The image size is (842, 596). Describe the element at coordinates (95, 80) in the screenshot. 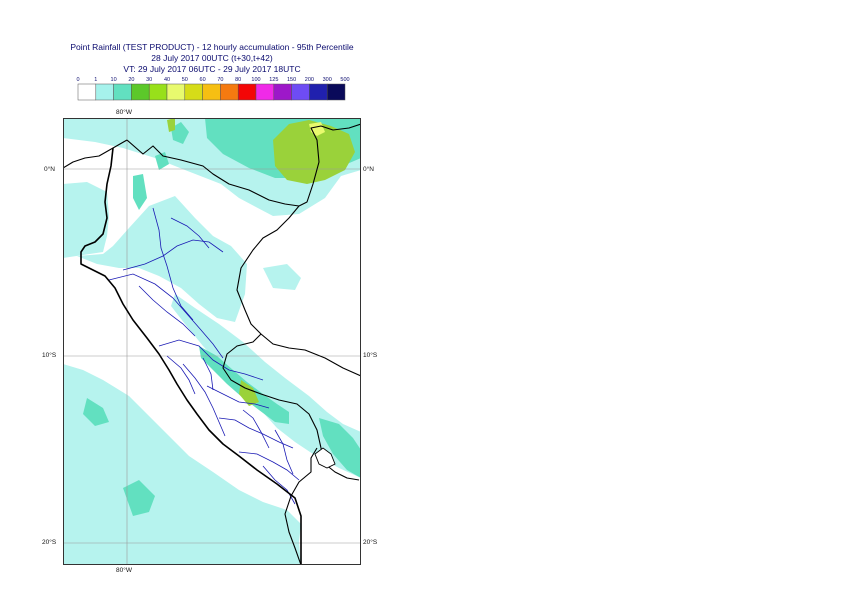

I see `legend-tick-label: 1` at that location.